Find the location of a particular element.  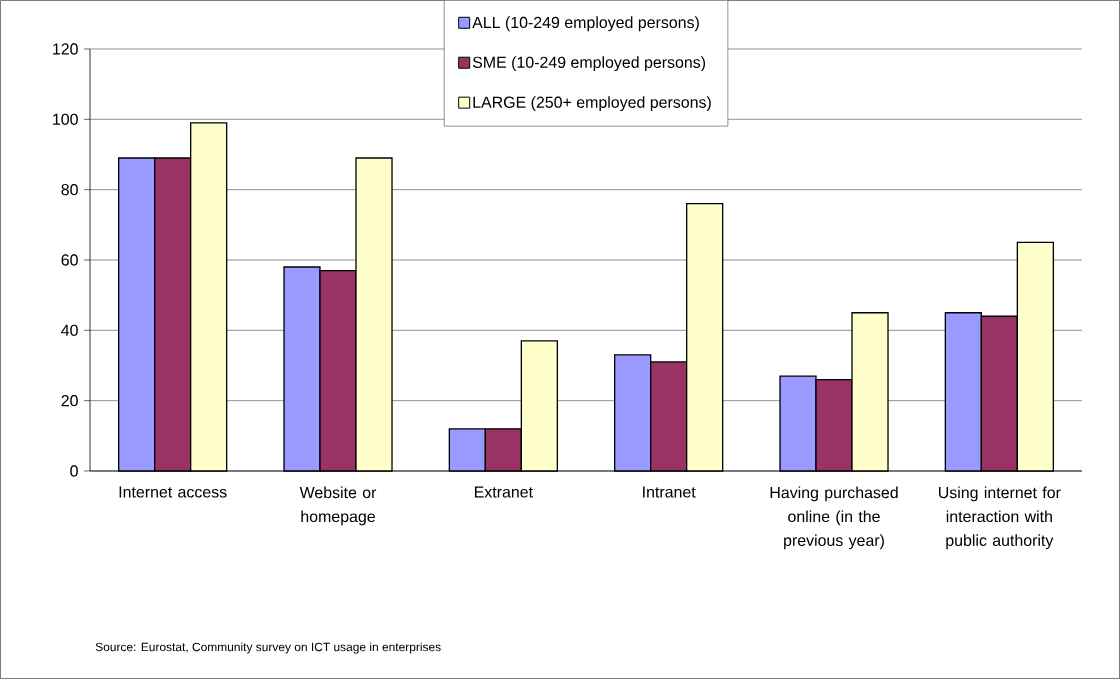

x-tick-label: Internet access is located at coordinates (173, 492).